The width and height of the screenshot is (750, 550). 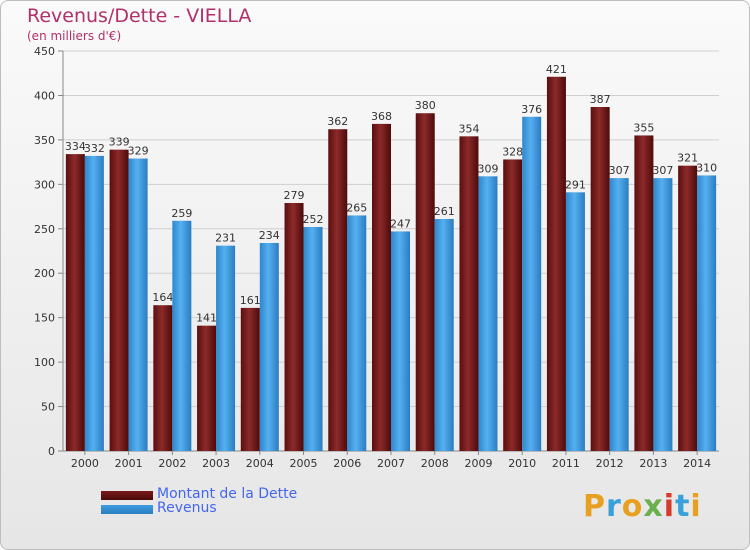 What do you see at coordinates (206, 318) in the screenshot?
I see `data-label-dette: 141` at bounding box center [206, 318].